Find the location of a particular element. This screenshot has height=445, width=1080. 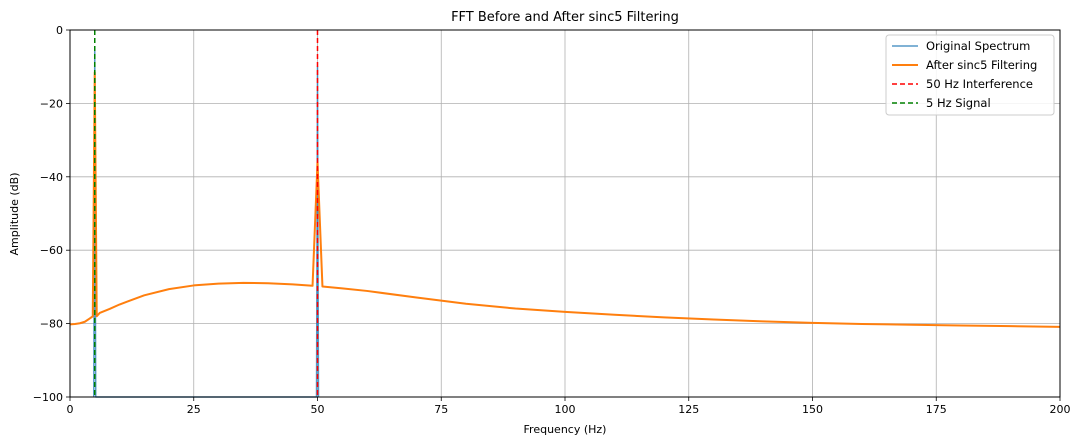

y-tick-label: 0 is located at coordinates (59, 30).